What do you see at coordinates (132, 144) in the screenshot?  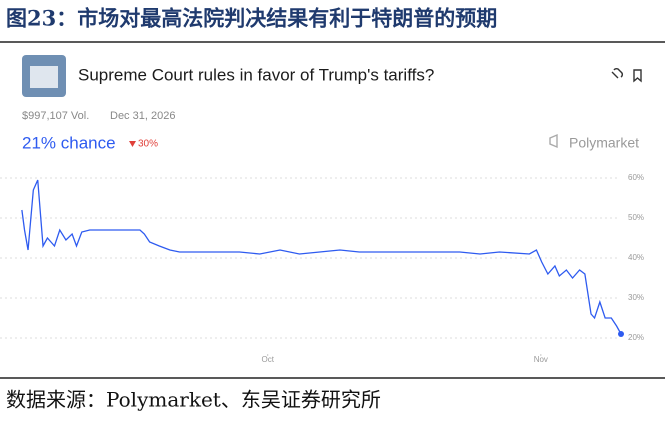 I see `down-arrow` at bounding box center [132, 144].